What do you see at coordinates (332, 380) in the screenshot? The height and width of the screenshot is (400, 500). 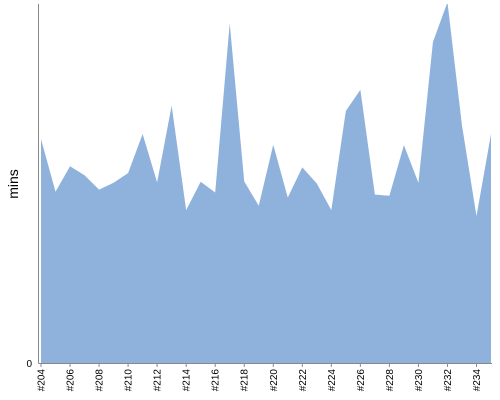 I see `x-tick-label: #224` at bounding box center [332, 380].